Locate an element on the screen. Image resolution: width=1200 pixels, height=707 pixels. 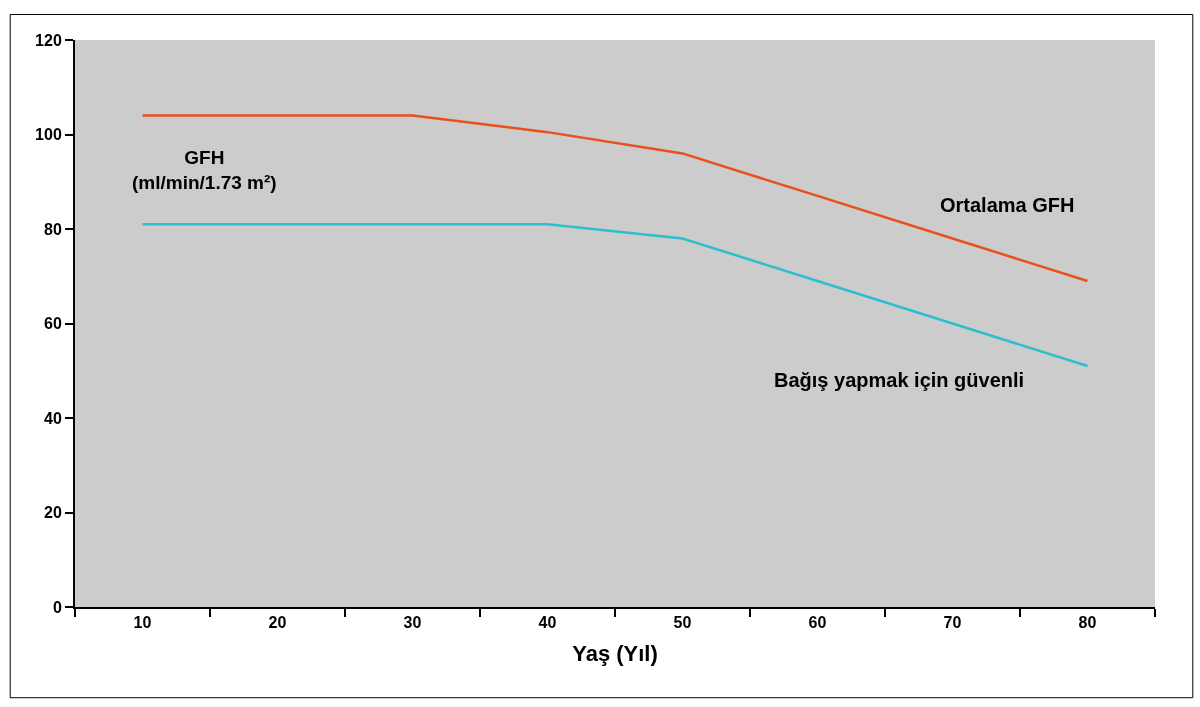
y-tick-label: 120 is located at coordinates (48, 40).